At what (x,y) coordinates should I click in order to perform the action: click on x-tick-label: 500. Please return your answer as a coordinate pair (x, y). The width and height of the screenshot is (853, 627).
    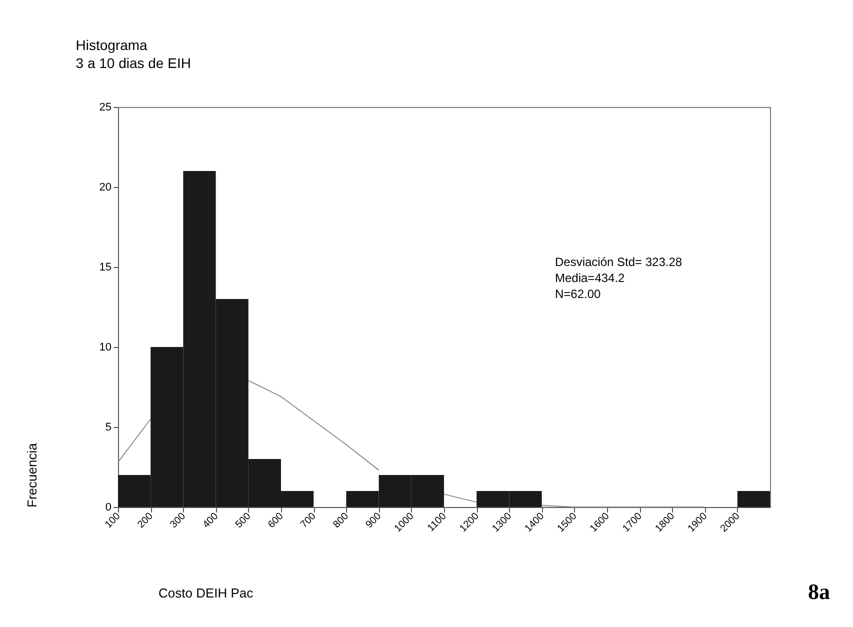
    Looking at the image, I should click on (244, 520).